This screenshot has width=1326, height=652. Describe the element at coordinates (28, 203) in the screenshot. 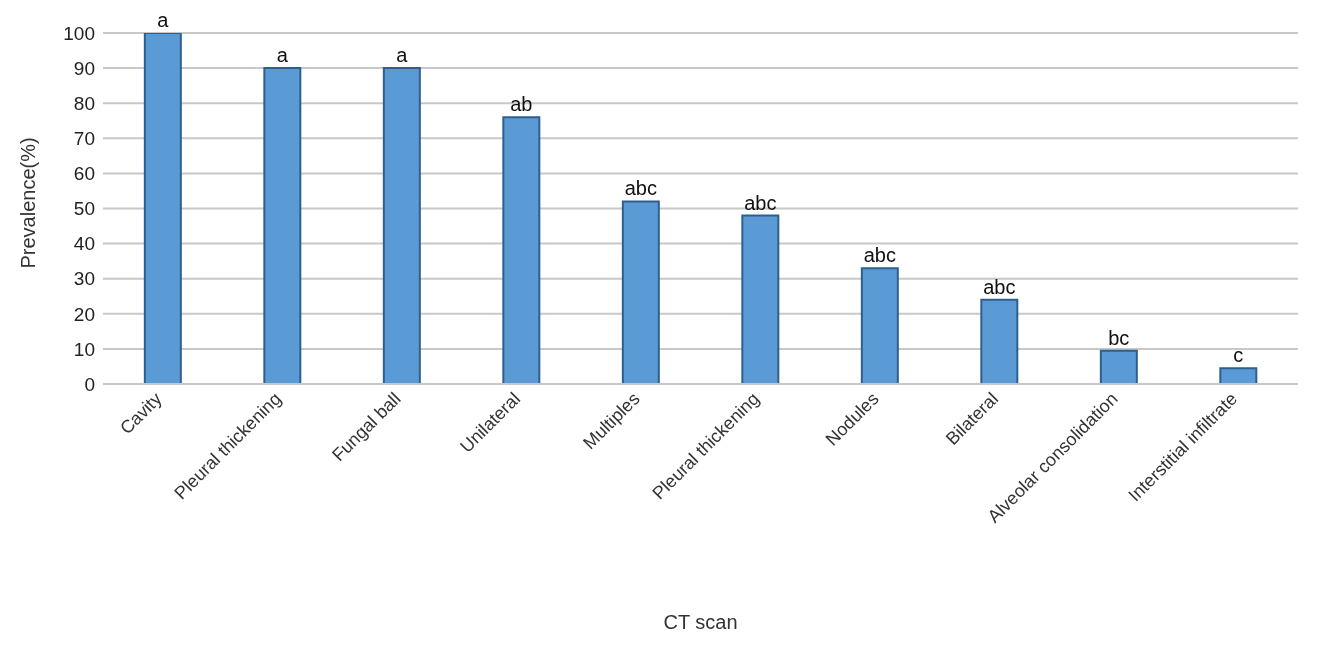

I see `y-axis-title: Prevalence(%)` at that location.